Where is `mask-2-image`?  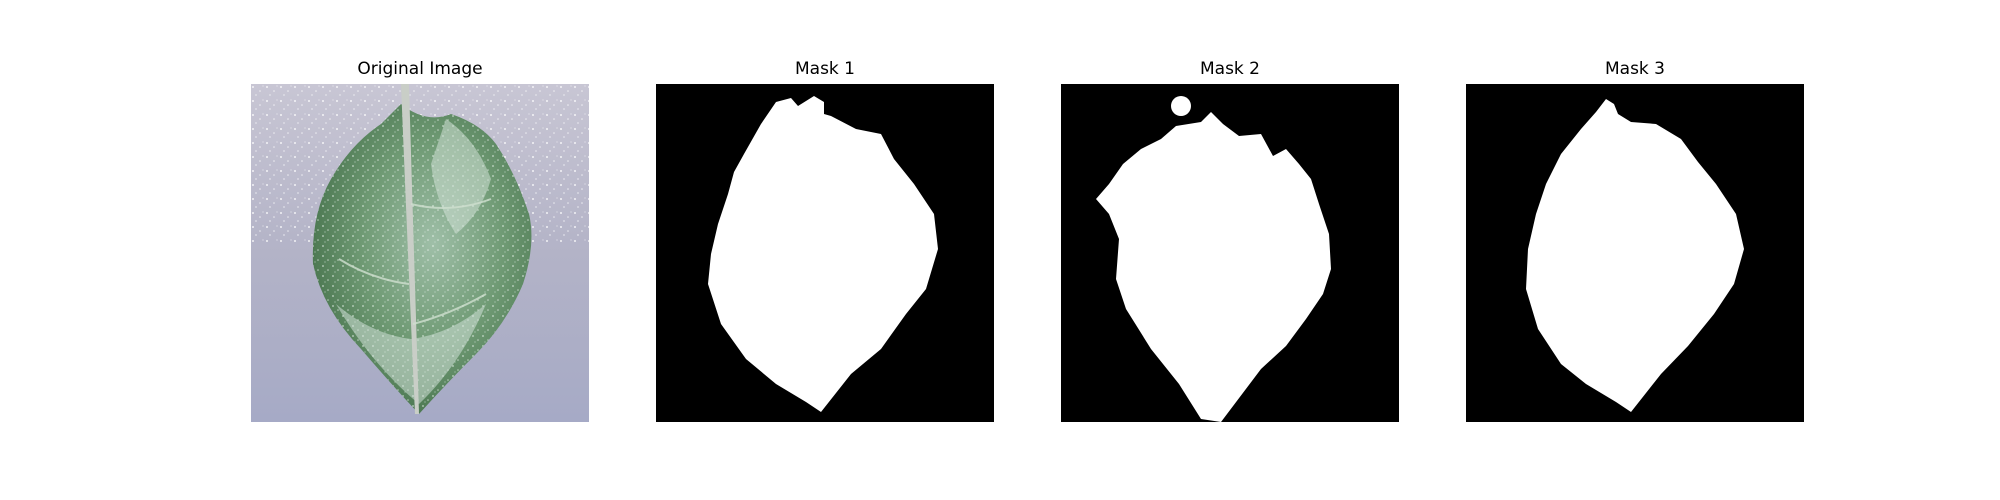 mask-2-image is located at coordinates (1230, 253).